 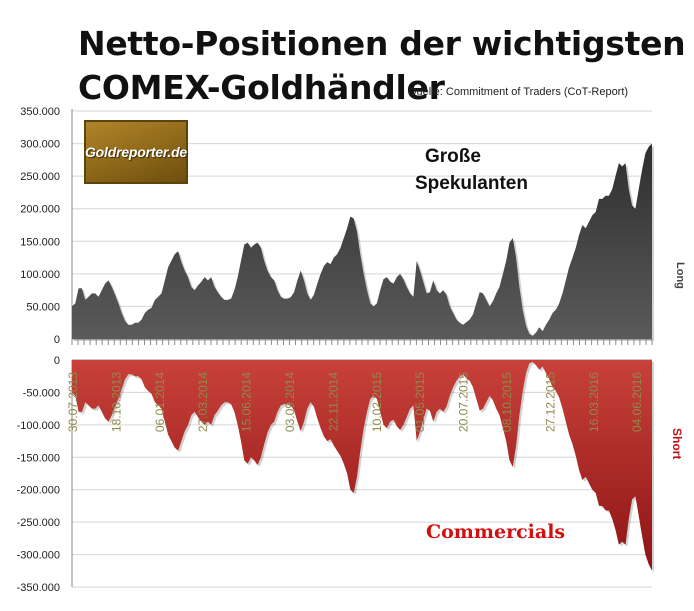 What do you see at coordinates (38, 523) in the screenshot?
I see `y-tick-label-lower: -250.000` at bounding box center [38, 523].